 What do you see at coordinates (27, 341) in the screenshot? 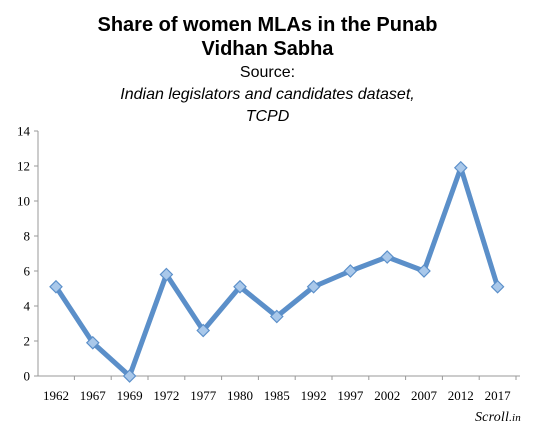
I see `y-tick-label: 2` at bounding box center [27, 341].